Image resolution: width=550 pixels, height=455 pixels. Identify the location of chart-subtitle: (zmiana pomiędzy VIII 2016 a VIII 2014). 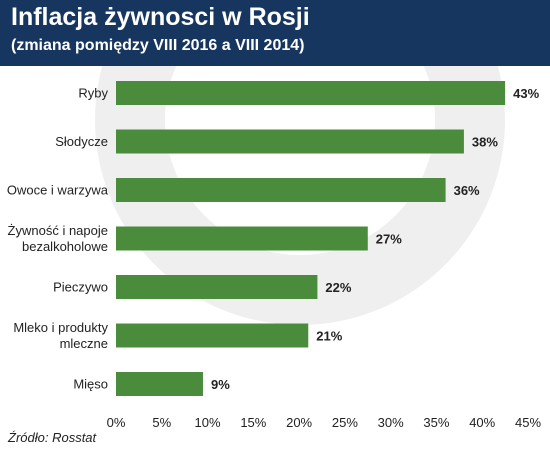
(158, 45).